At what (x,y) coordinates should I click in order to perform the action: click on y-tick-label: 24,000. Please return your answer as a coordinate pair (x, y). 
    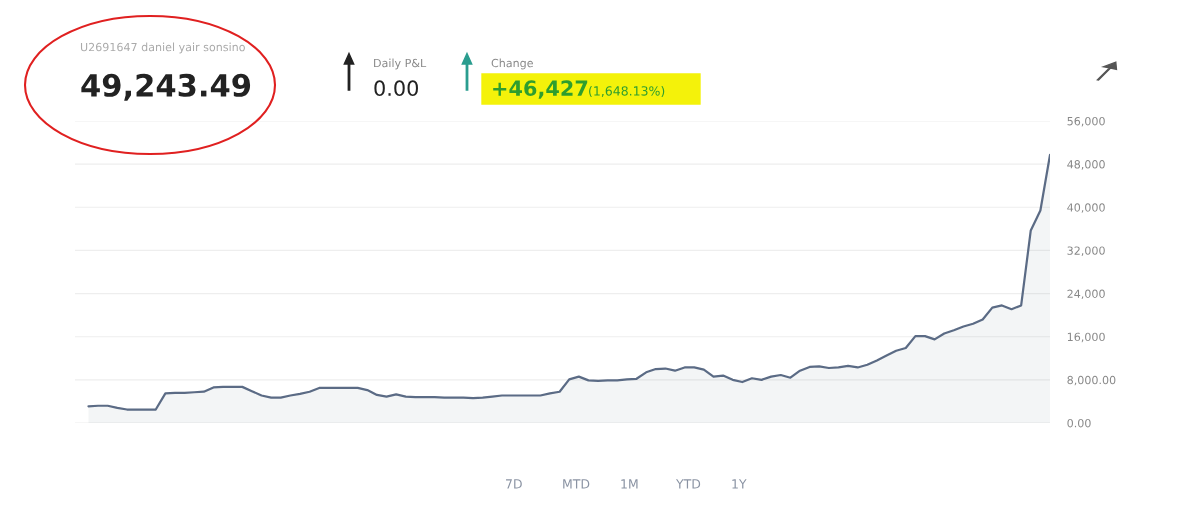
    Looking at the image, I should click on (1086, 294).